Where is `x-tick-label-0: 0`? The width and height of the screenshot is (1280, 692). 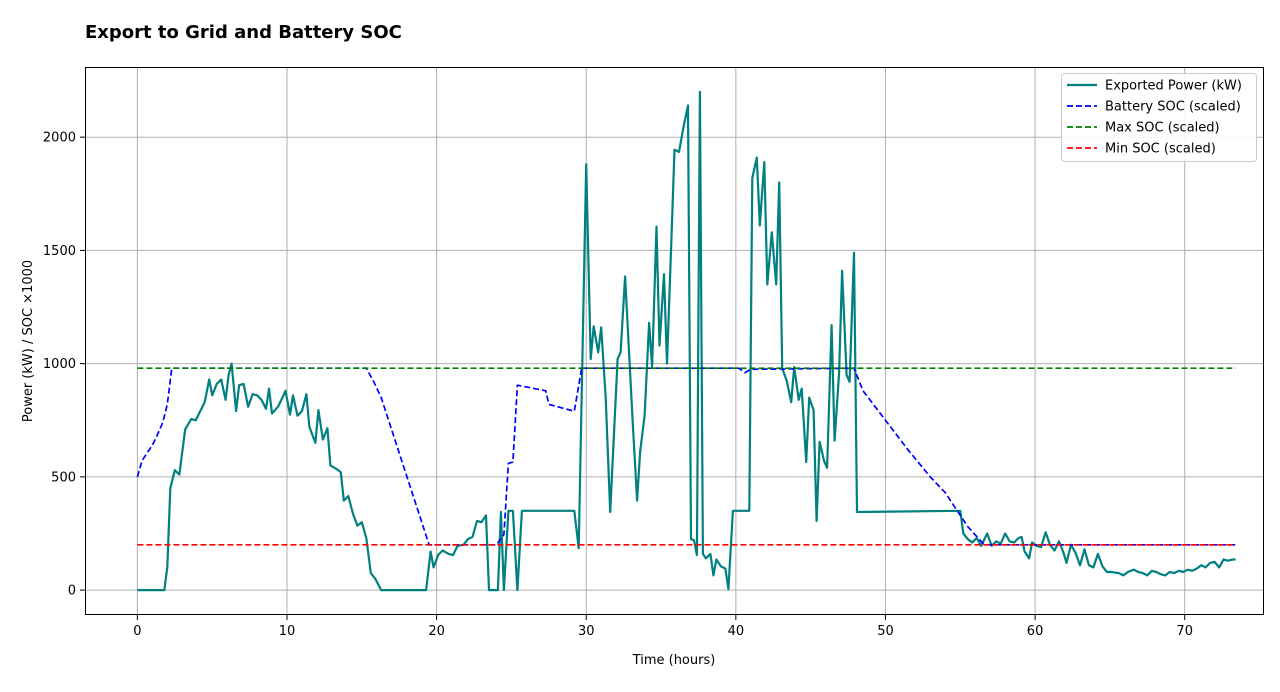
x-tick-label-0: 0 is located at coordinates (137, 631).